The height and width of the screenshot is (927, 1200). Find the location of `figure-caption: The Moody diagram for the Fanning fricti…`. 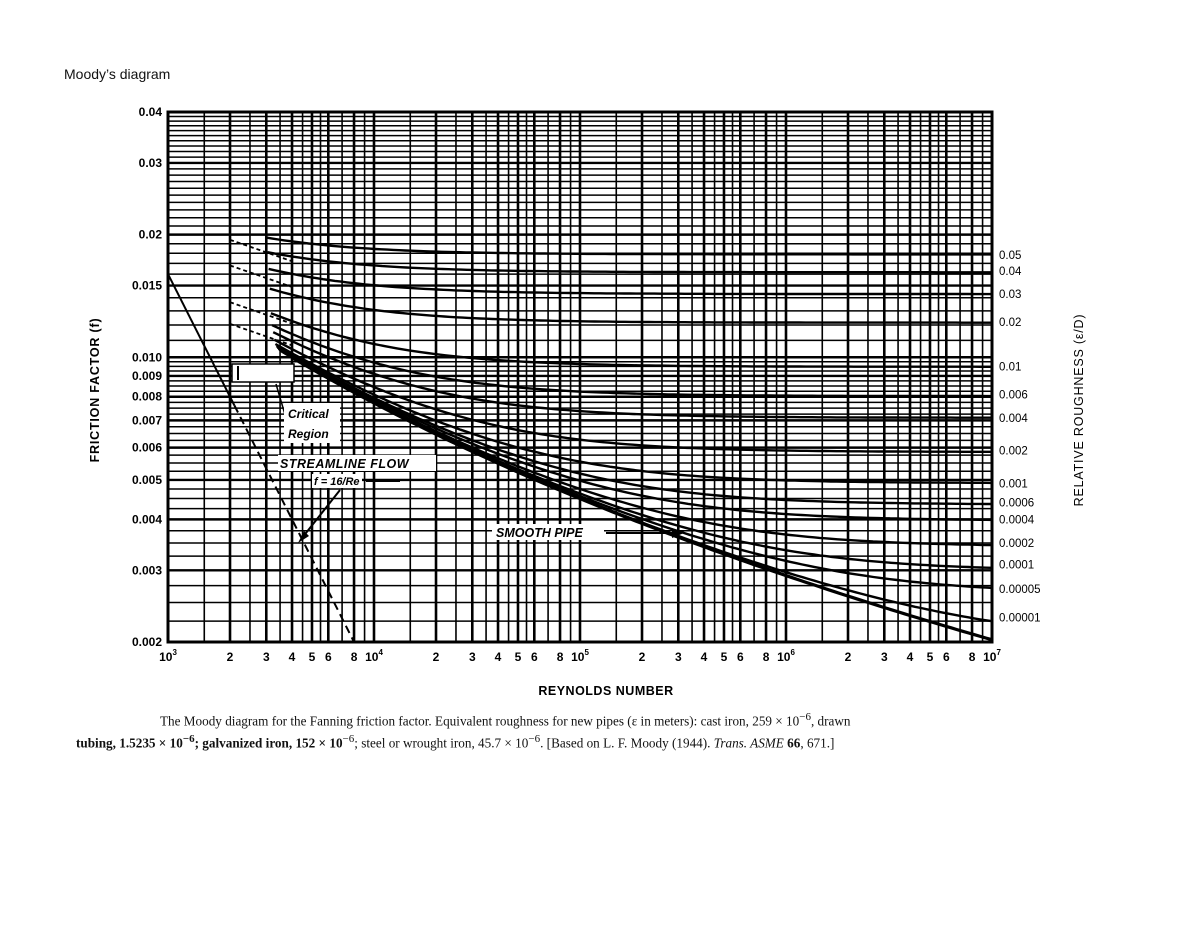

figure-caption: The Moody diagram for the Fanning fricti… is located at coordinates (581, 730).